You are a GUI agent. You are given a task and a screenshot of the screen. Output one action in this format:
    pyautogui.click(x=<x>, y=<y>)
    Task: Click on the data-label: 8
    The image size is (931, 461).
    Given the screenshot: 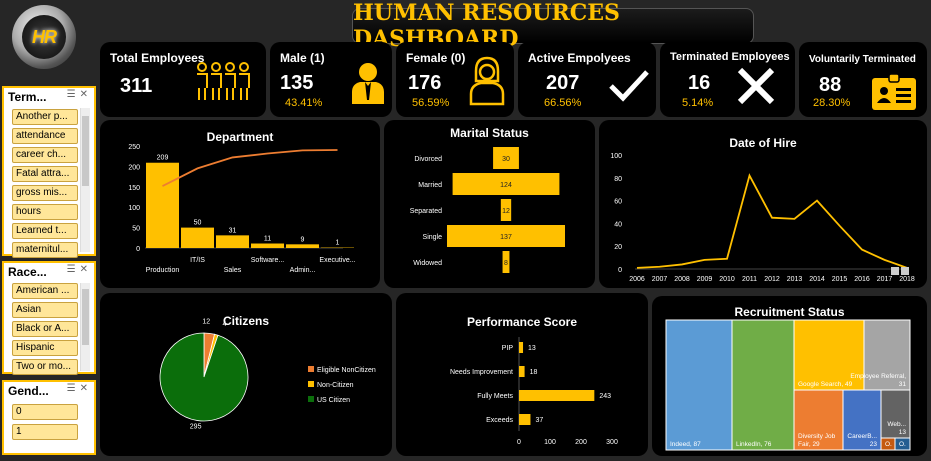 What is the action you would take?
    pyautogui.click(x=506, y=263)
    